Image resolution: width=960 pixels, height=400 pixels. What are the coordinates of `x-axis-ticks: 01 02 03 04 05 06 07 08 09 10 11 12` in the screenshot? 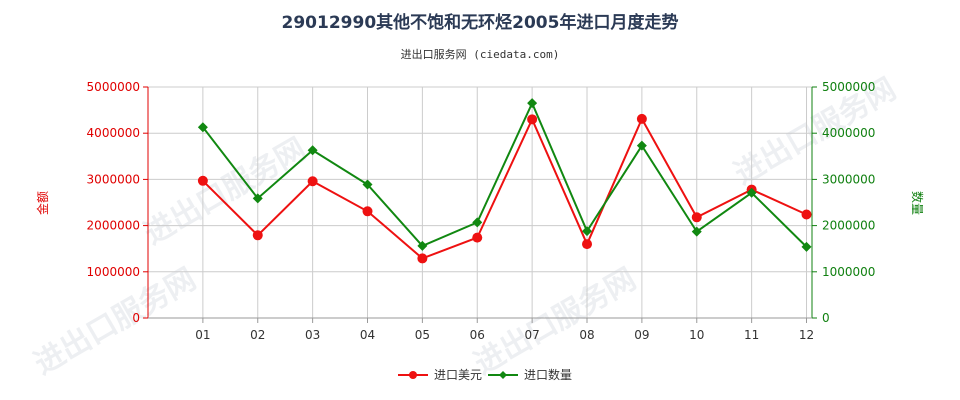 It's located at (504, 330).